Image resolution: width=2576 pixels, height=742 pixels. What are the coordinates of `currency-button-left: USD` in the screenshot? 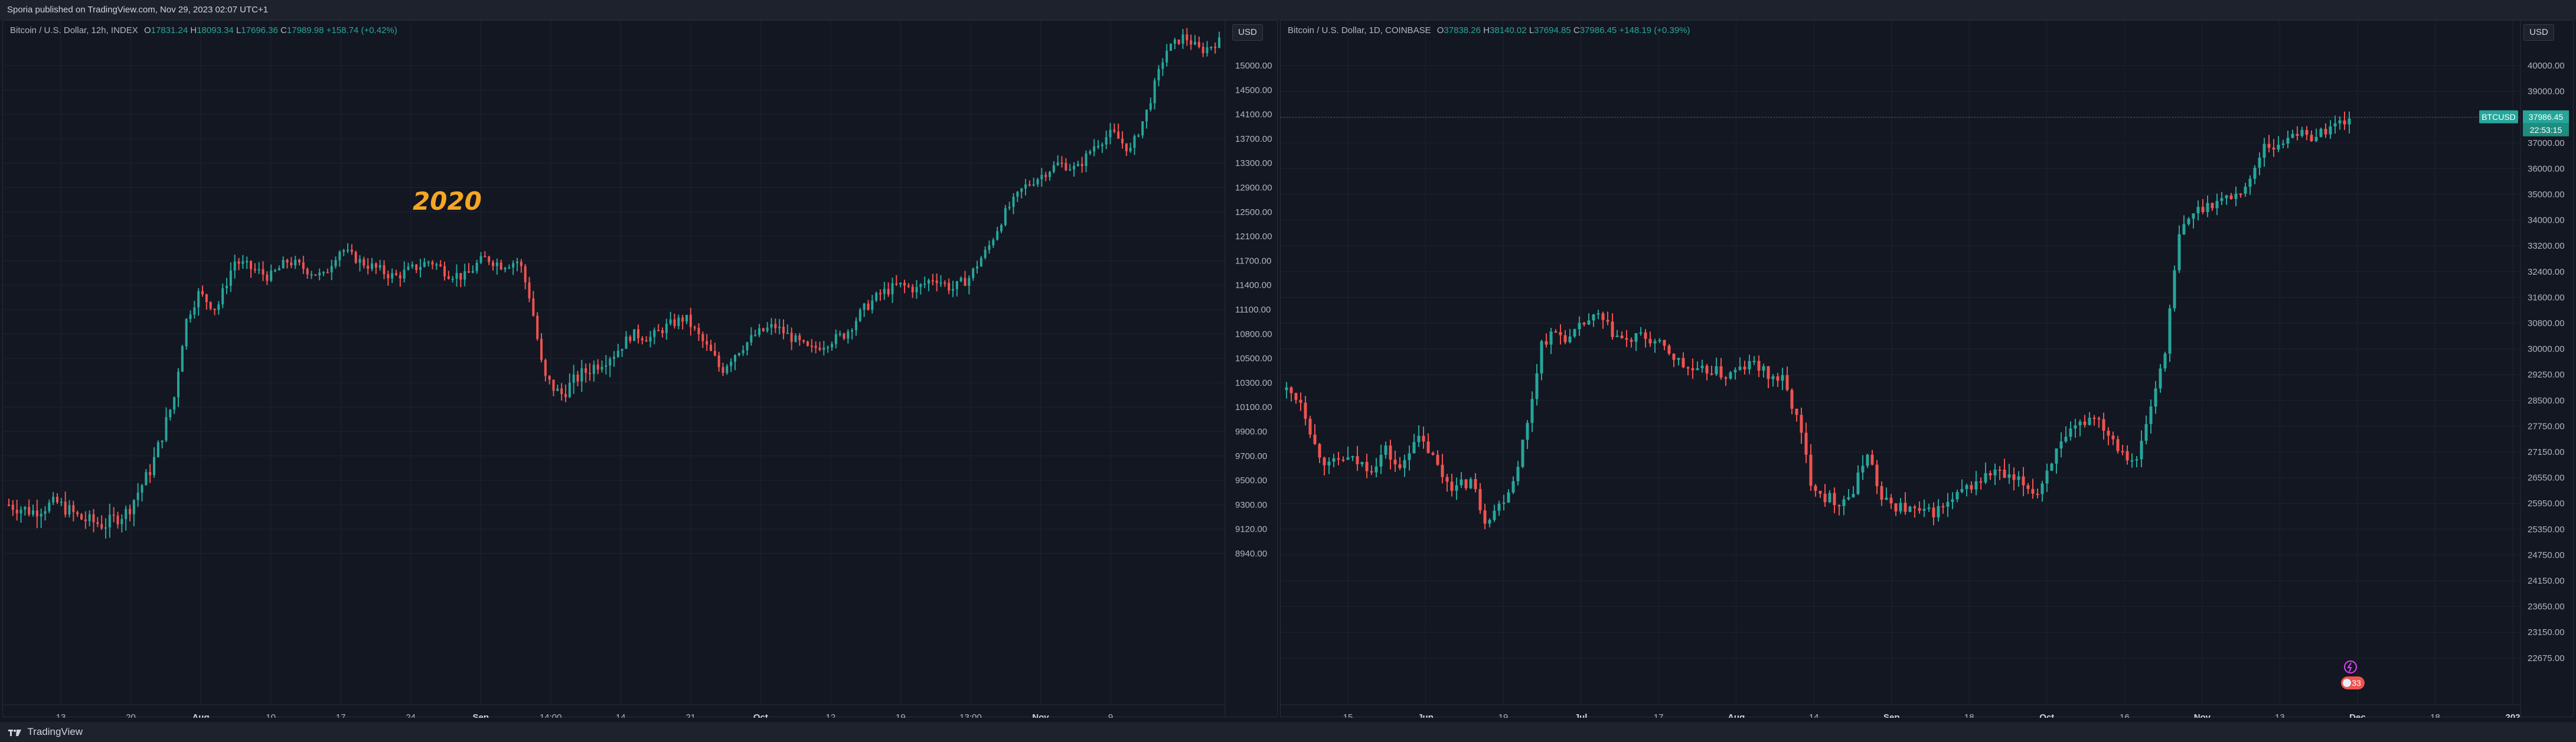 It's located at (1247, 32).